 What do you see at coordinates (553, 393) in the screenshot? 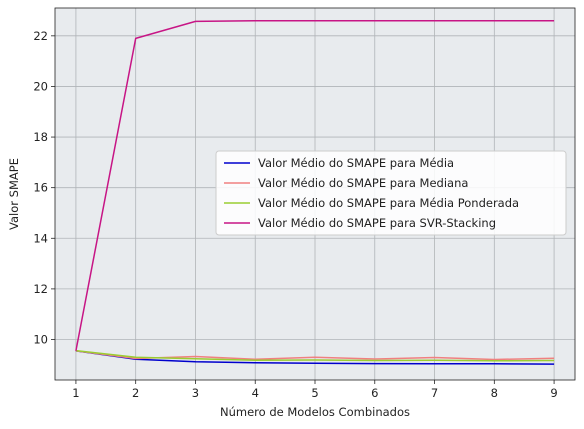
I see `x-tick-label: 9` at bounding box center [553, 393].